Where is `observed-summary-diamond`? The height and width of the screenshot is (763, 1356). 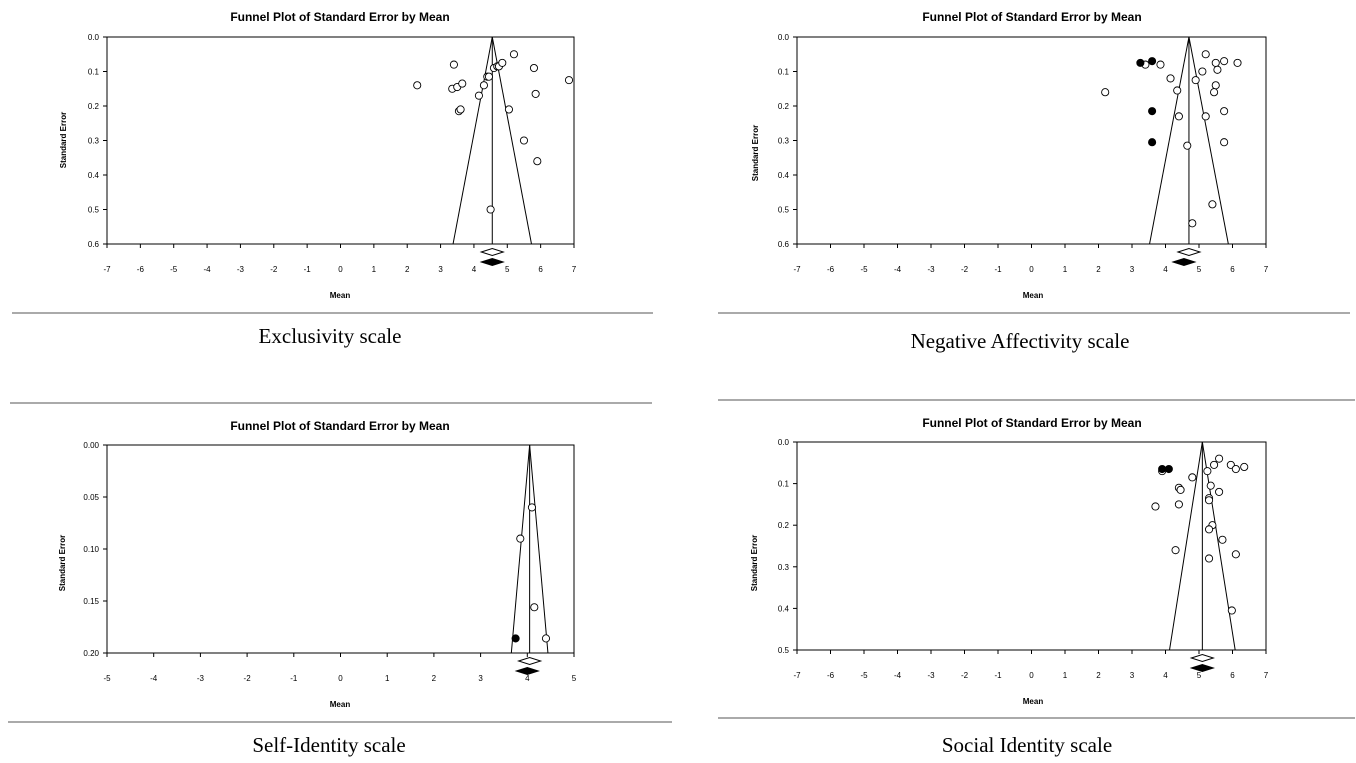 observed-summary-diamond is located at coordinates (1202, 658).